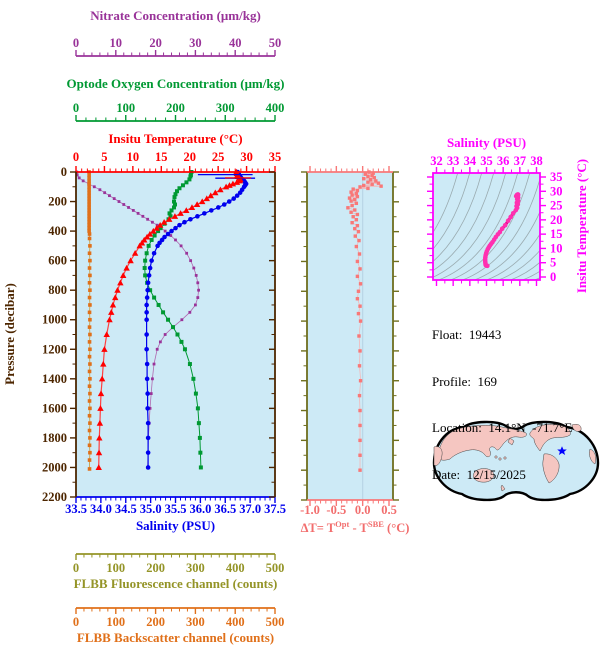 The height and width of the screenshot is (663, 609). Describe the element at coordinates (235, 568) in the screenshot. I see `fluorescence-tick-label: 400` at that location.